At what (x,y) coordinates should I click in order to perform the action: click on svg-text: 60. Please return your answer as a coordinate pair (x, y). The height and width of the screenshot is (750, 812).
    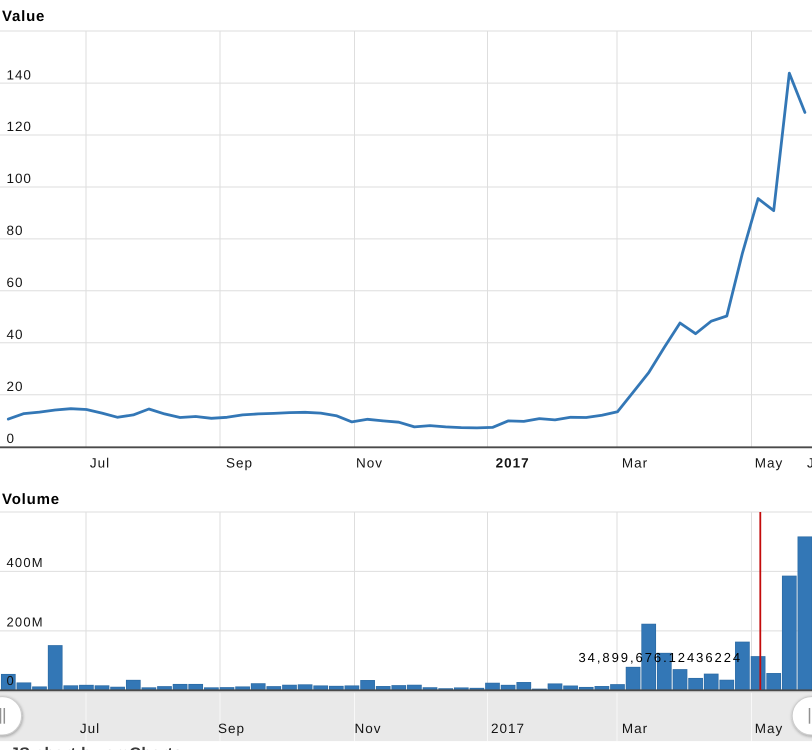
    Looking at the image, I should click on (15, 282).